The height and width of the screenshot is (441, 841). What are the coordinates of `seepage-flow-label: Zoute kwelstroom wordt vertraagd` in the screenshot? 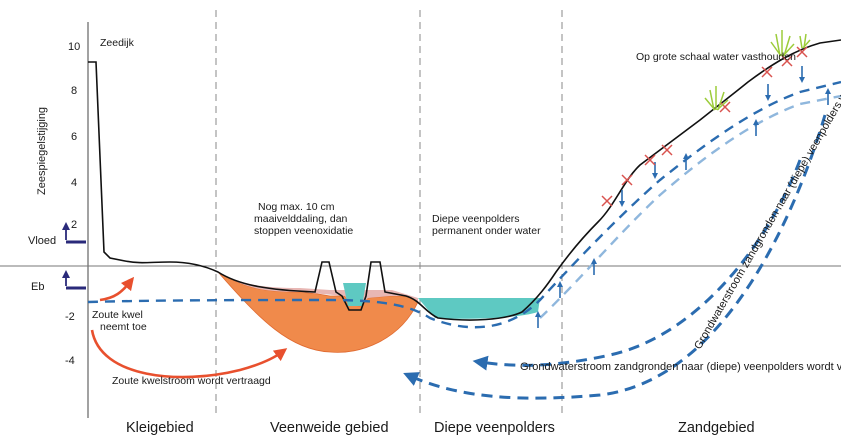 It's located at (191, 381).